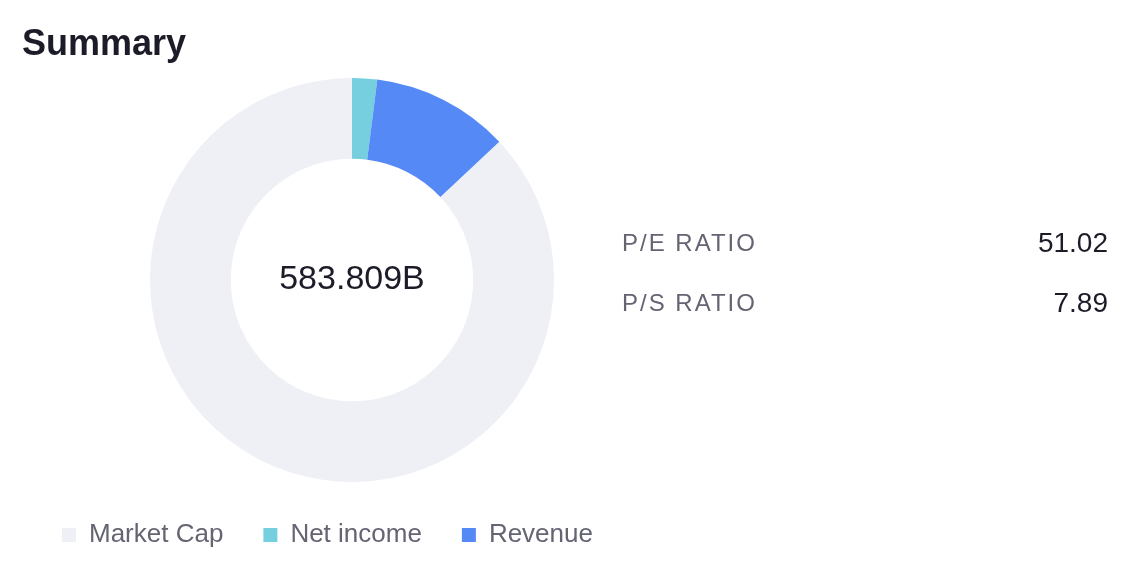 Image resolution: width=1140 pixels, height=568 pixels. I want to click on legend-label: Revenue, so click(540, 533).